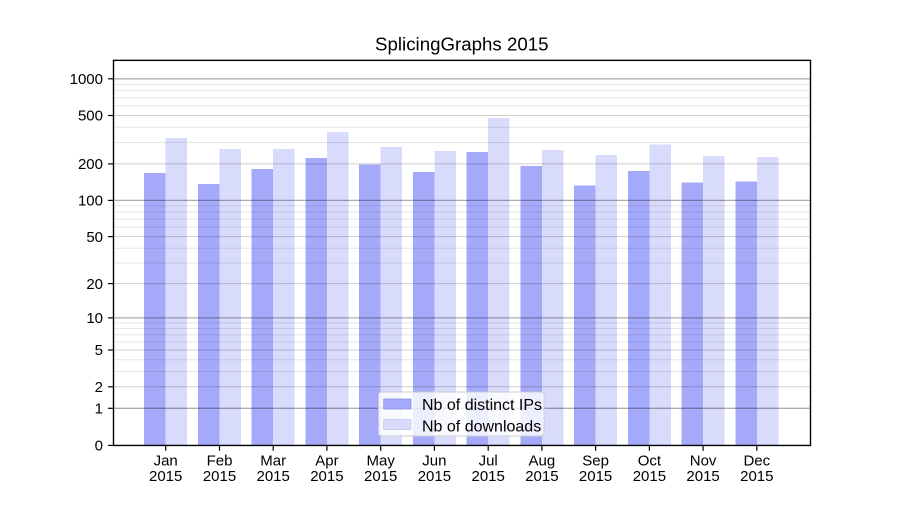 The height and width of the screenshot is (505, 900). I want to click on svg-text: 2, so click(99, 387).